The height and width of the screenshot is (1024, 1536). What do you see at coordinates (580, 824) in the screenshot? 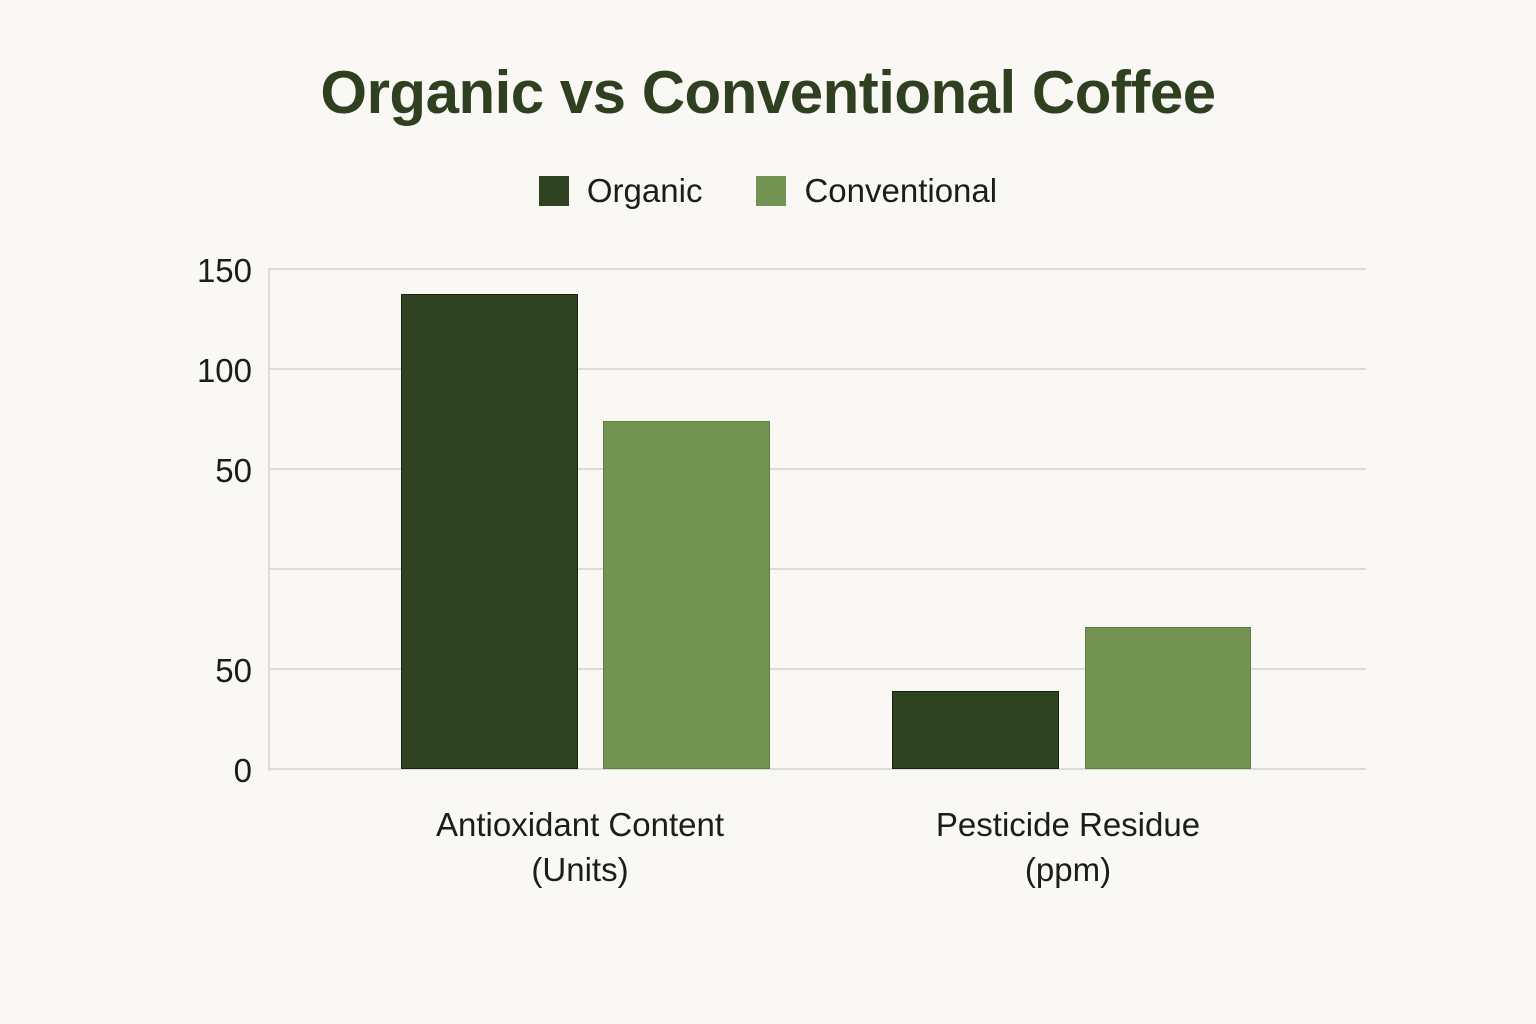
I see `x-label-line1: Antioxidant Content` at bounding box center [580, 824].